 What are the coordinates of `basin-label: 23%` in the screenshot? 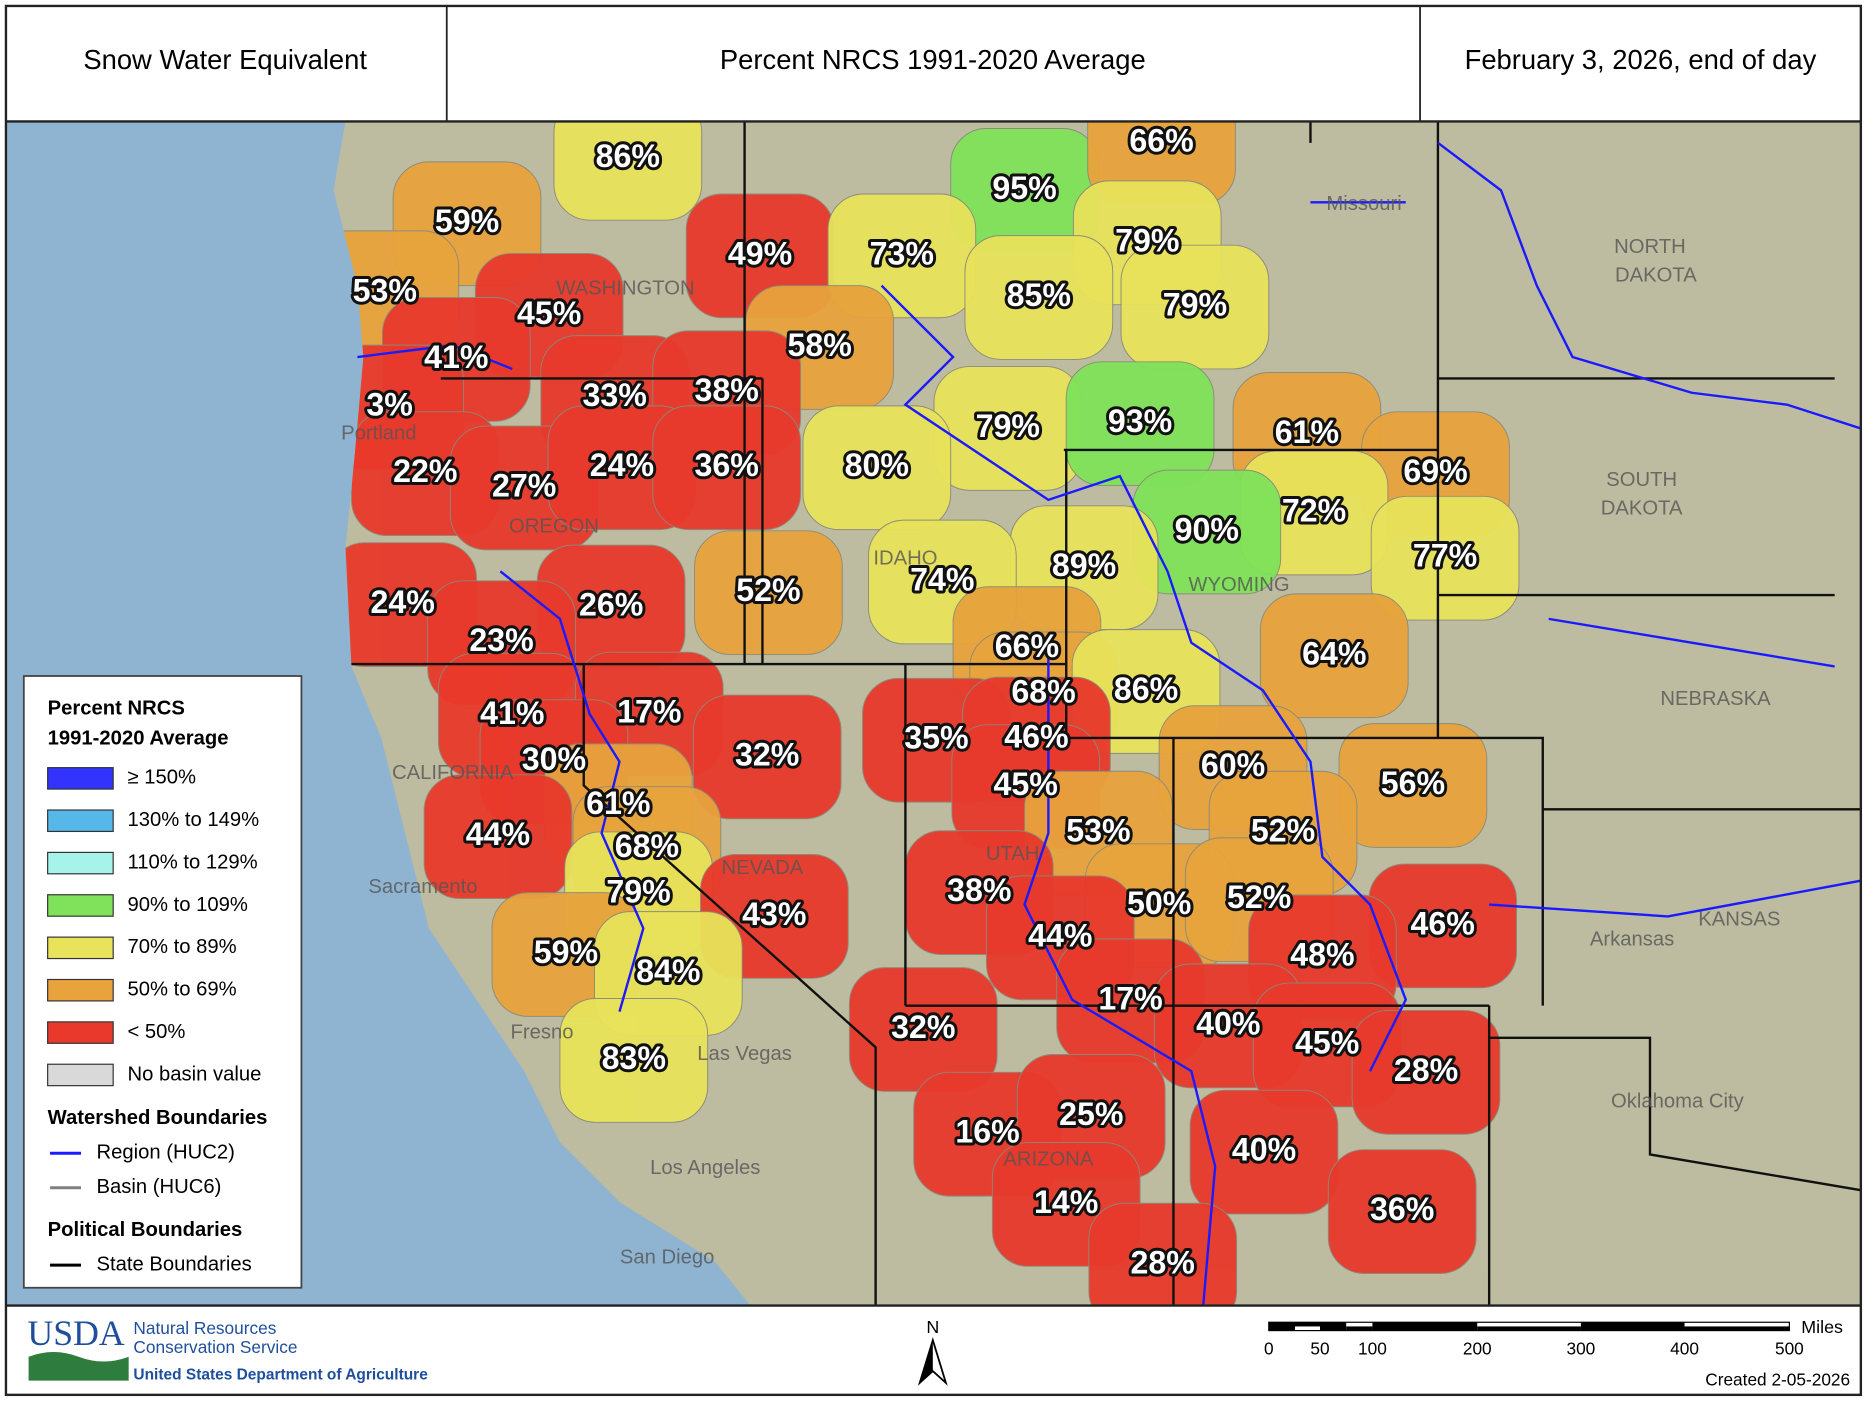 It's located at (501, 640).